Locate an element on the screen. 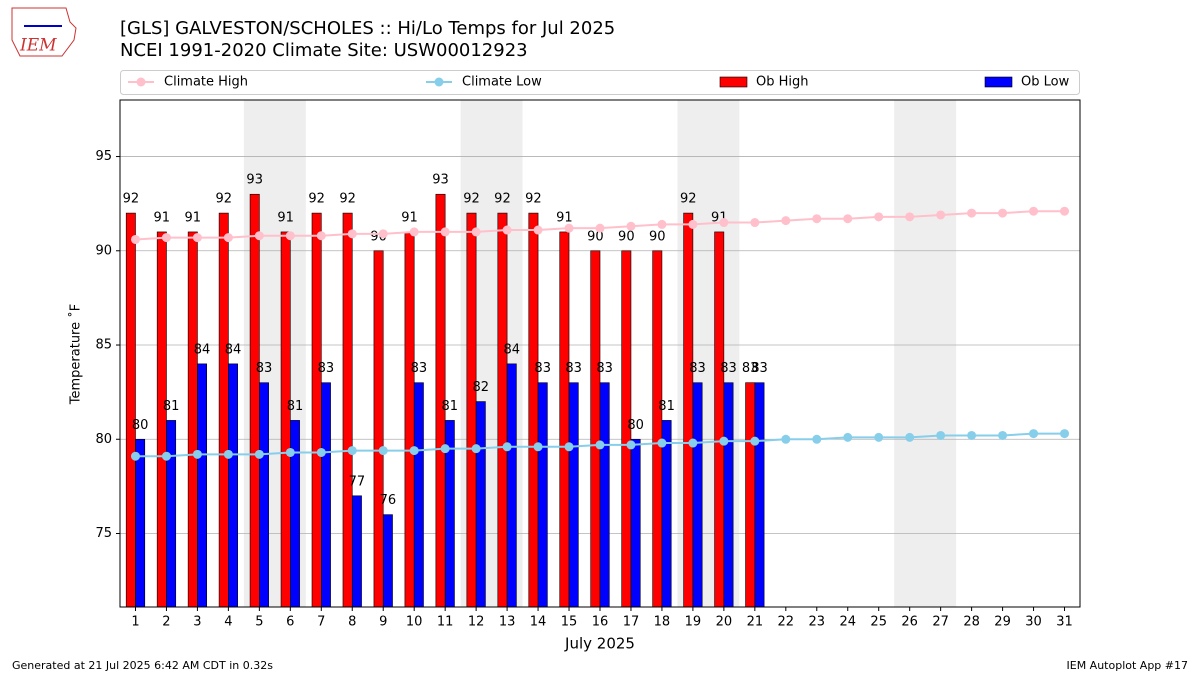 The width and height of the screenshot is (1200, 679). y-tick-label: 95 is located at coordinates (103, 156).